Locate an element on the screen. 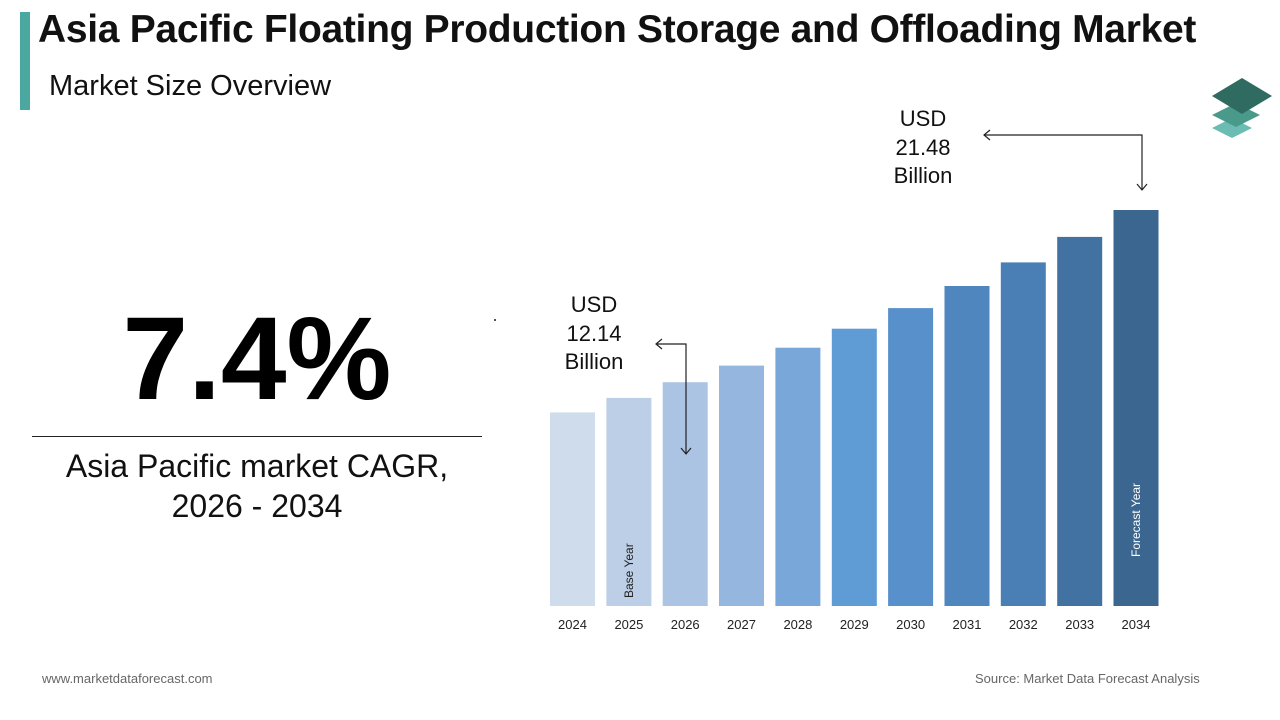 The width and height of the screenshot is (1280, 720). annotation-start-line3: Billion is located at coordinates (594, 361).